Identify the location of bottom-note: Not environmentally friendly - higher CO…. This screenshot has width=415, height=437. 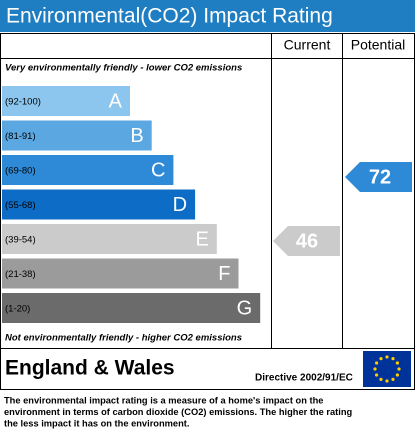
(123, 338).